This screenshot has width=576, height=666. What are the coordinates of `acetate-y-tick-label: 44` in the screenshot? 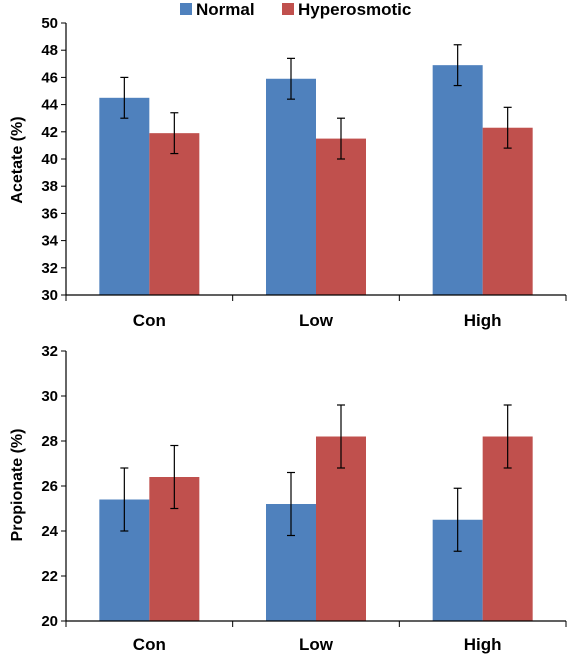 It's located at (49, 105).